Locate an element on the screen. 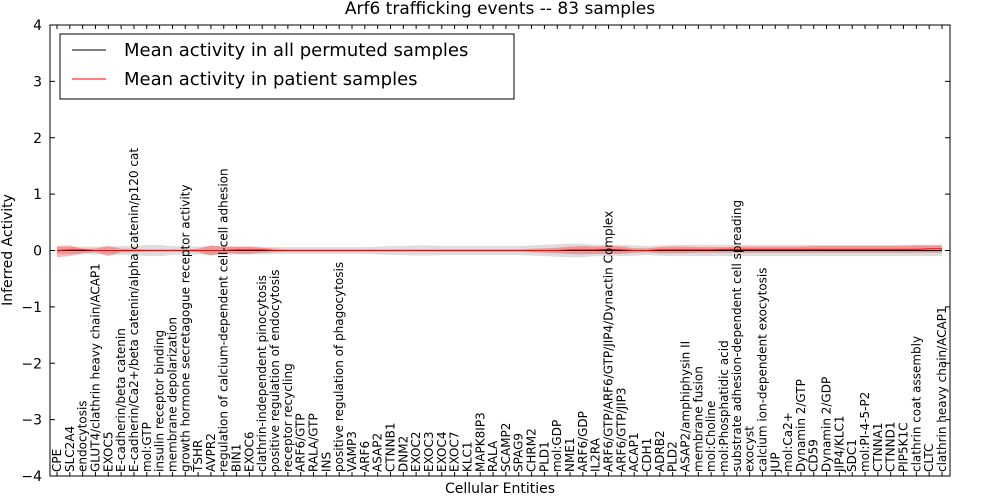  category-label: mol:Phosphatidic acid is located at coordinates (724, 406).